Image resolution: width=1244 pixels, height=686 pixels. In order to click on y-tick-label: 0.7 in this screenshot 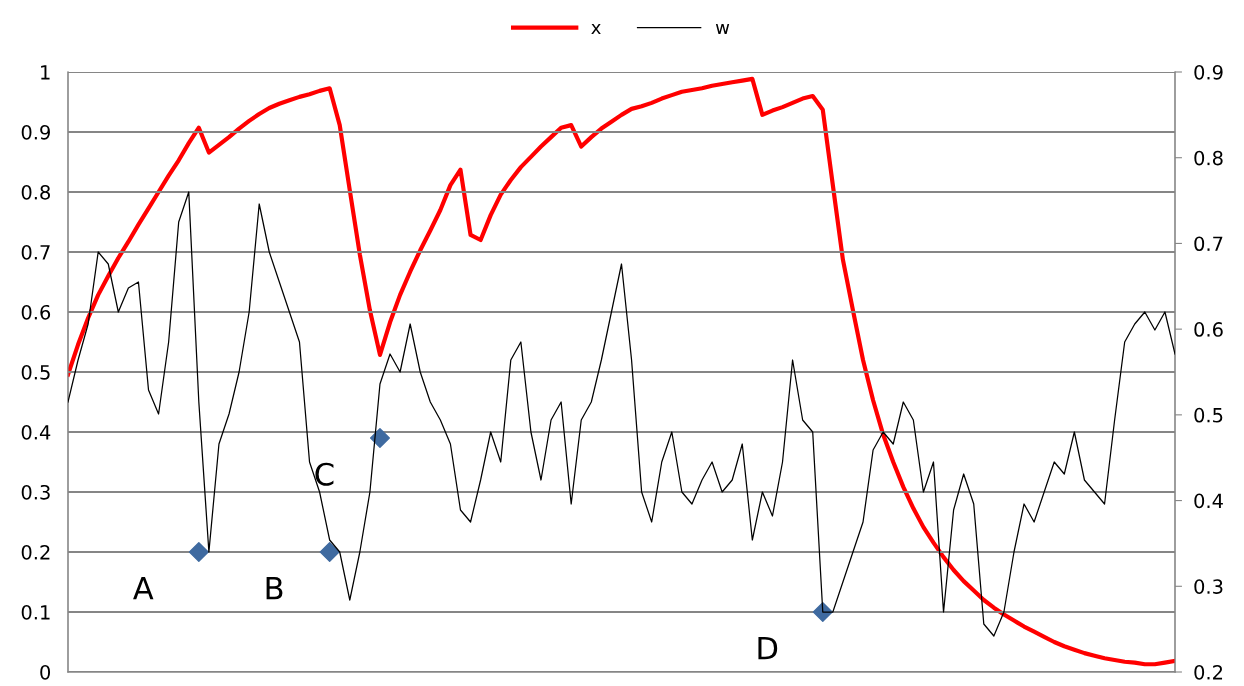, I will do `click(35, 252)`.